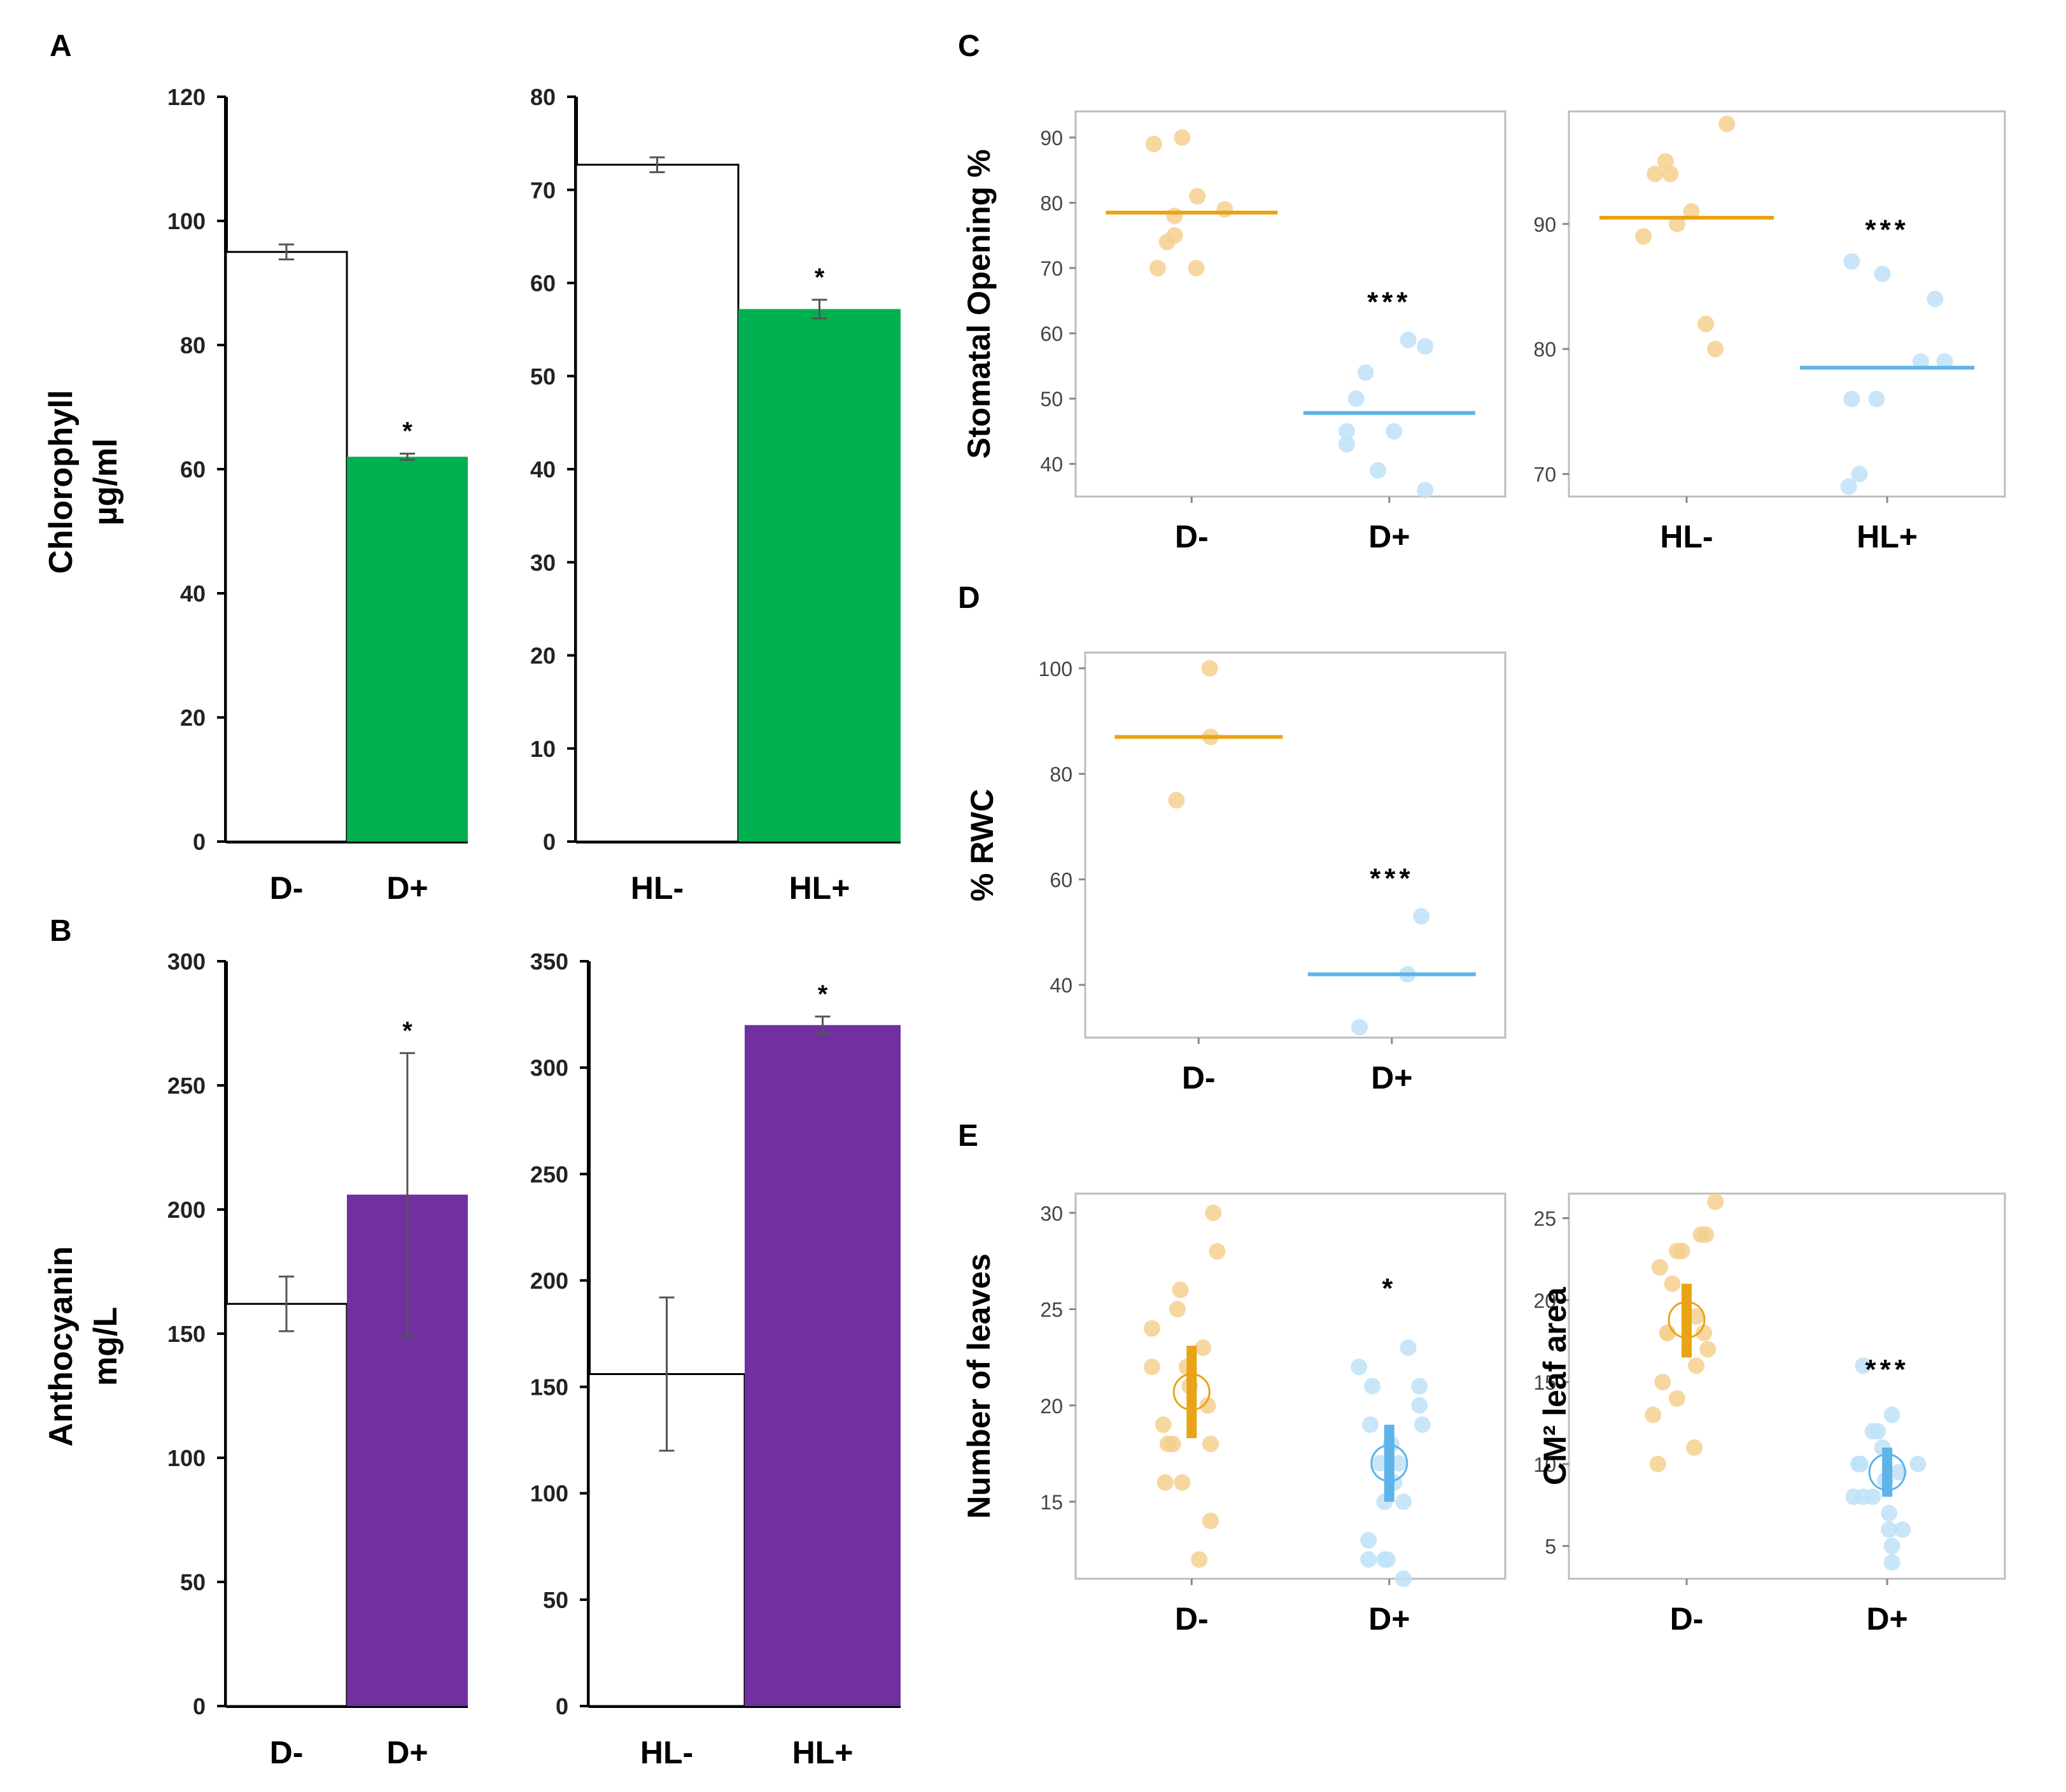 The height and width of the screenshot is (1792, 2066). I want to click on chart-b1: 0 50 100 150 200 250 300 D- * D+ Anthocyanin mg/L, so click(255, 1359).